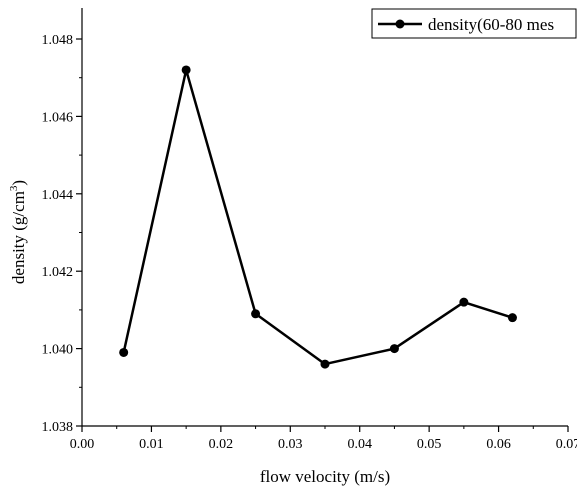  I want to click on legend-marker-sample, so click(400, 24).